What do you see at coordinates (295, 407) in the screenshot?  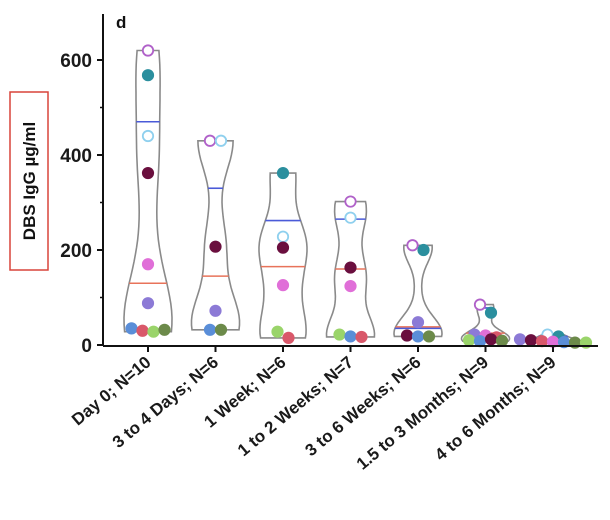 I see `x-tick-label: 1 to 2 Weeks; N=7` at bounding box center [295, 407].